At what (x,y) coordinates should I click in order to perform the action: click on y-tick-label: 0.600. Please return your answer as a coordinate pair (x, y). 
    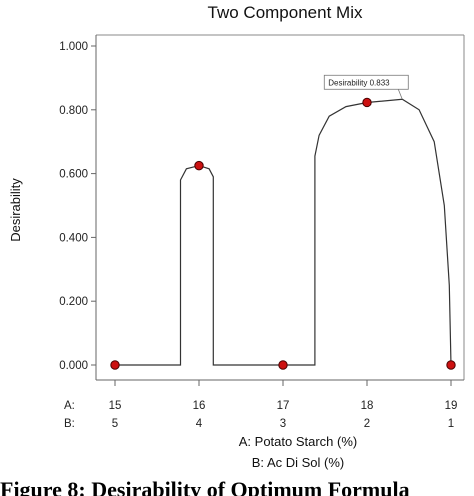
    Looking at the image, I should click on (73, 175).